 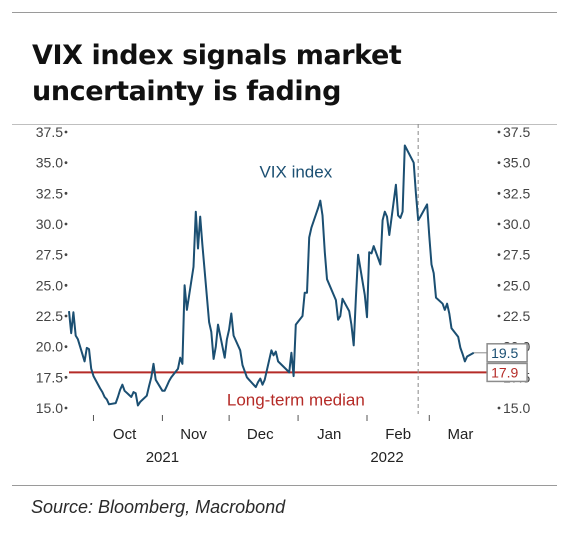 What do you see at coordinates (504, 372) in the screenshot?
I see `median-value-badge: 17.9` at bounding box center [504, 372].